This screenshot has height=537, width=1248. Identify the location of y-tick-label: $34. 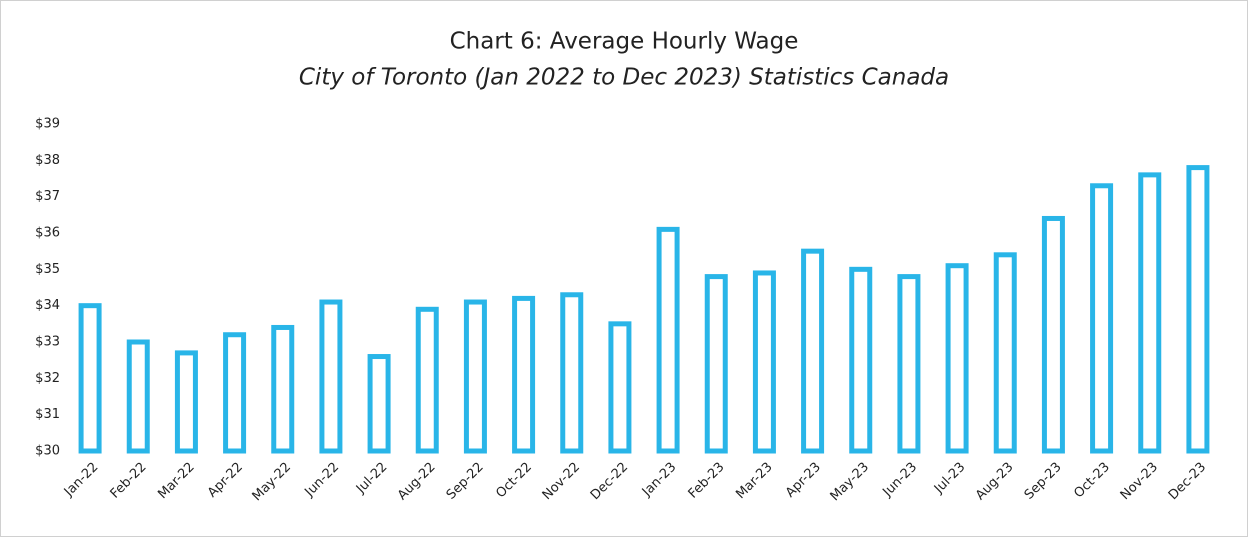
(47, 305).